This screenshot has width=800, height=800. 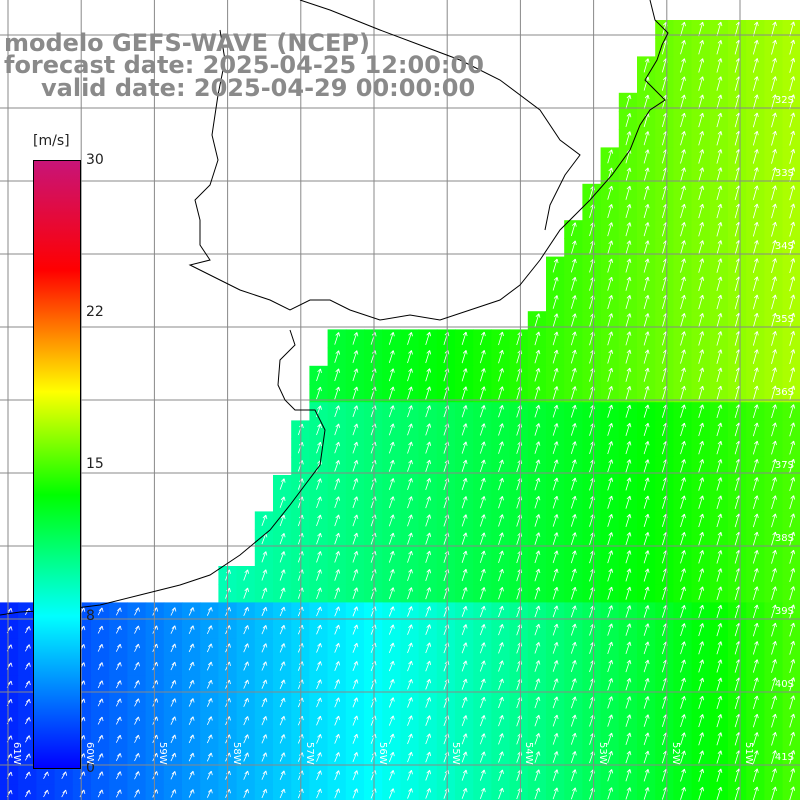 I want to click on latitude-label: 40S, so click(x=784, y=684).